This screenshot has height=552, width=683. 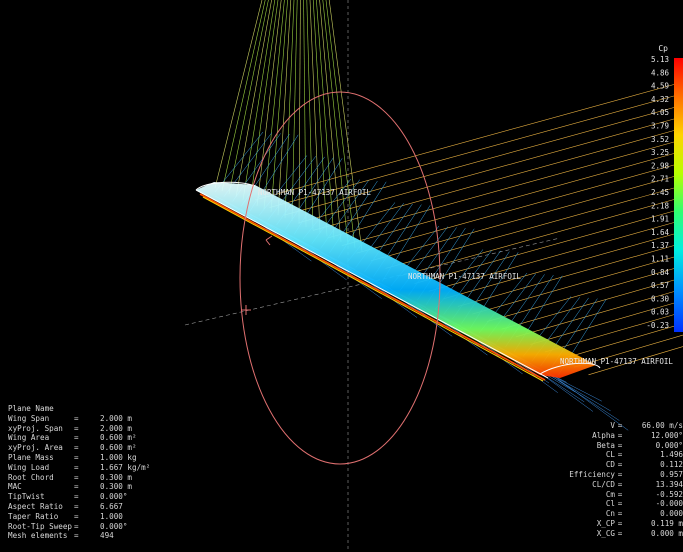 What do you see at coordinates (669, 504) in the screenshot?
I see `result-value: -0.000` at bounding box center [669, 504].